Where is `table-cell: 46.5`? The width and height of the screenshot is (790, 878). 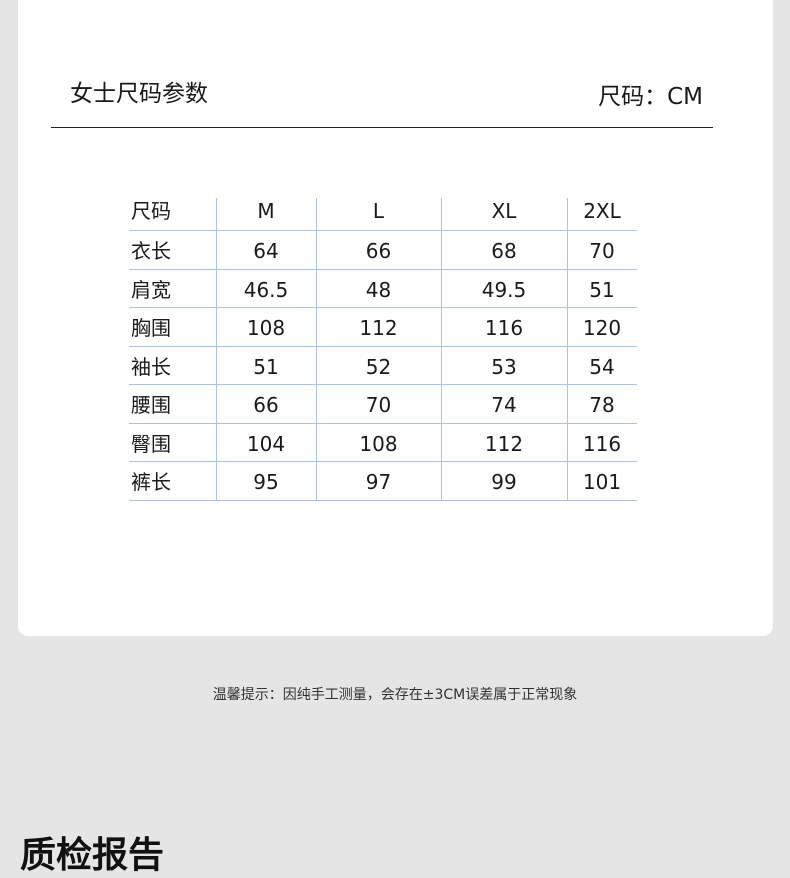
table-cell: 46.5 is located at coordinates (266, 289).